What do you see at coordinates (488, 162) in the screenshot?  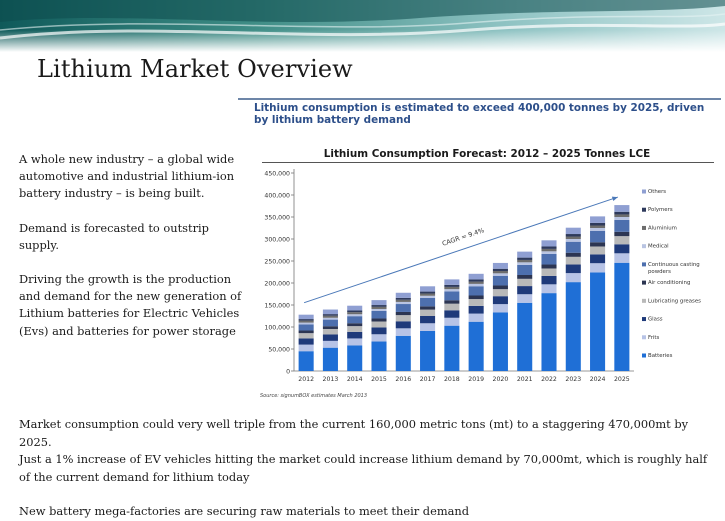 I see `chart-title-rule` at bounding box center [488, 162].